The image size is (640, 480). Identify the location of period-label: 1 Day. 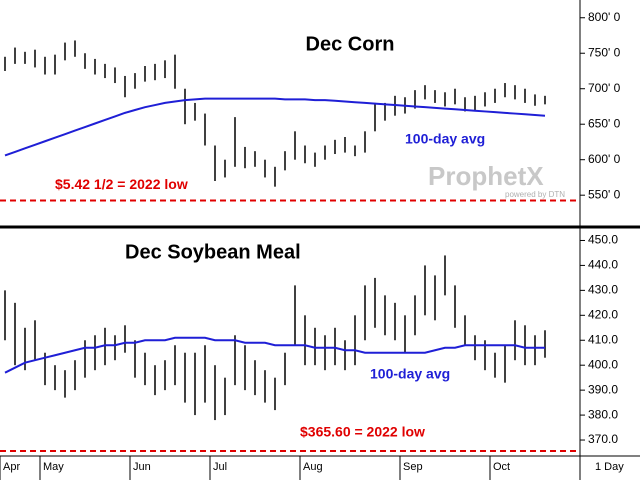
(609, 467).